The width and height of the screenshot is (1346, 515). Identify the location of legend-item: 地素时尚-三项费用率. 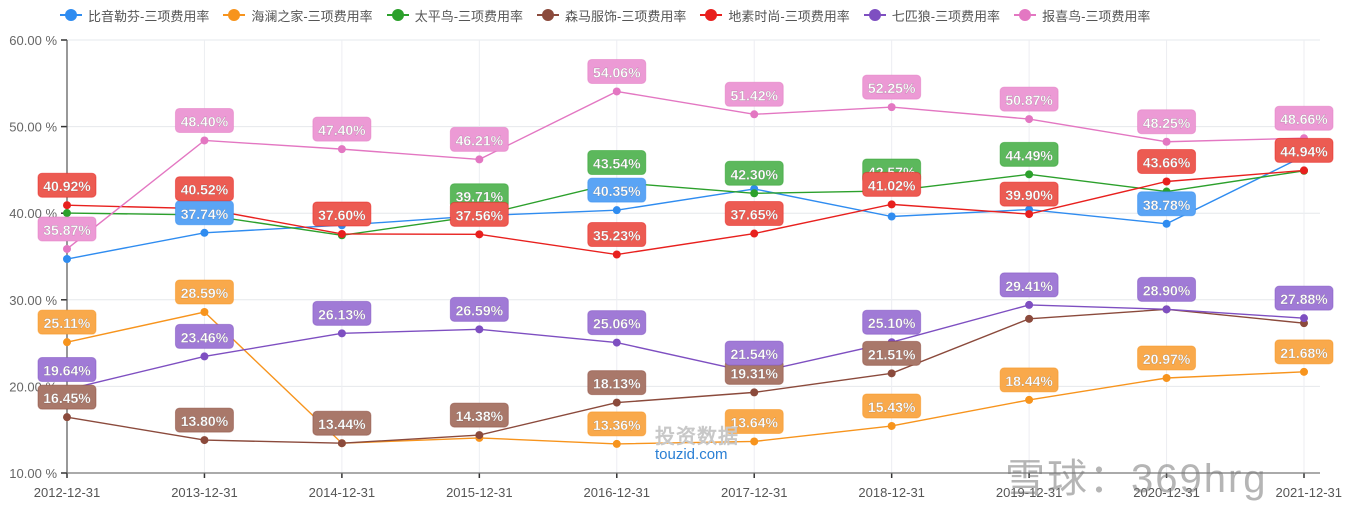
(775, 15).